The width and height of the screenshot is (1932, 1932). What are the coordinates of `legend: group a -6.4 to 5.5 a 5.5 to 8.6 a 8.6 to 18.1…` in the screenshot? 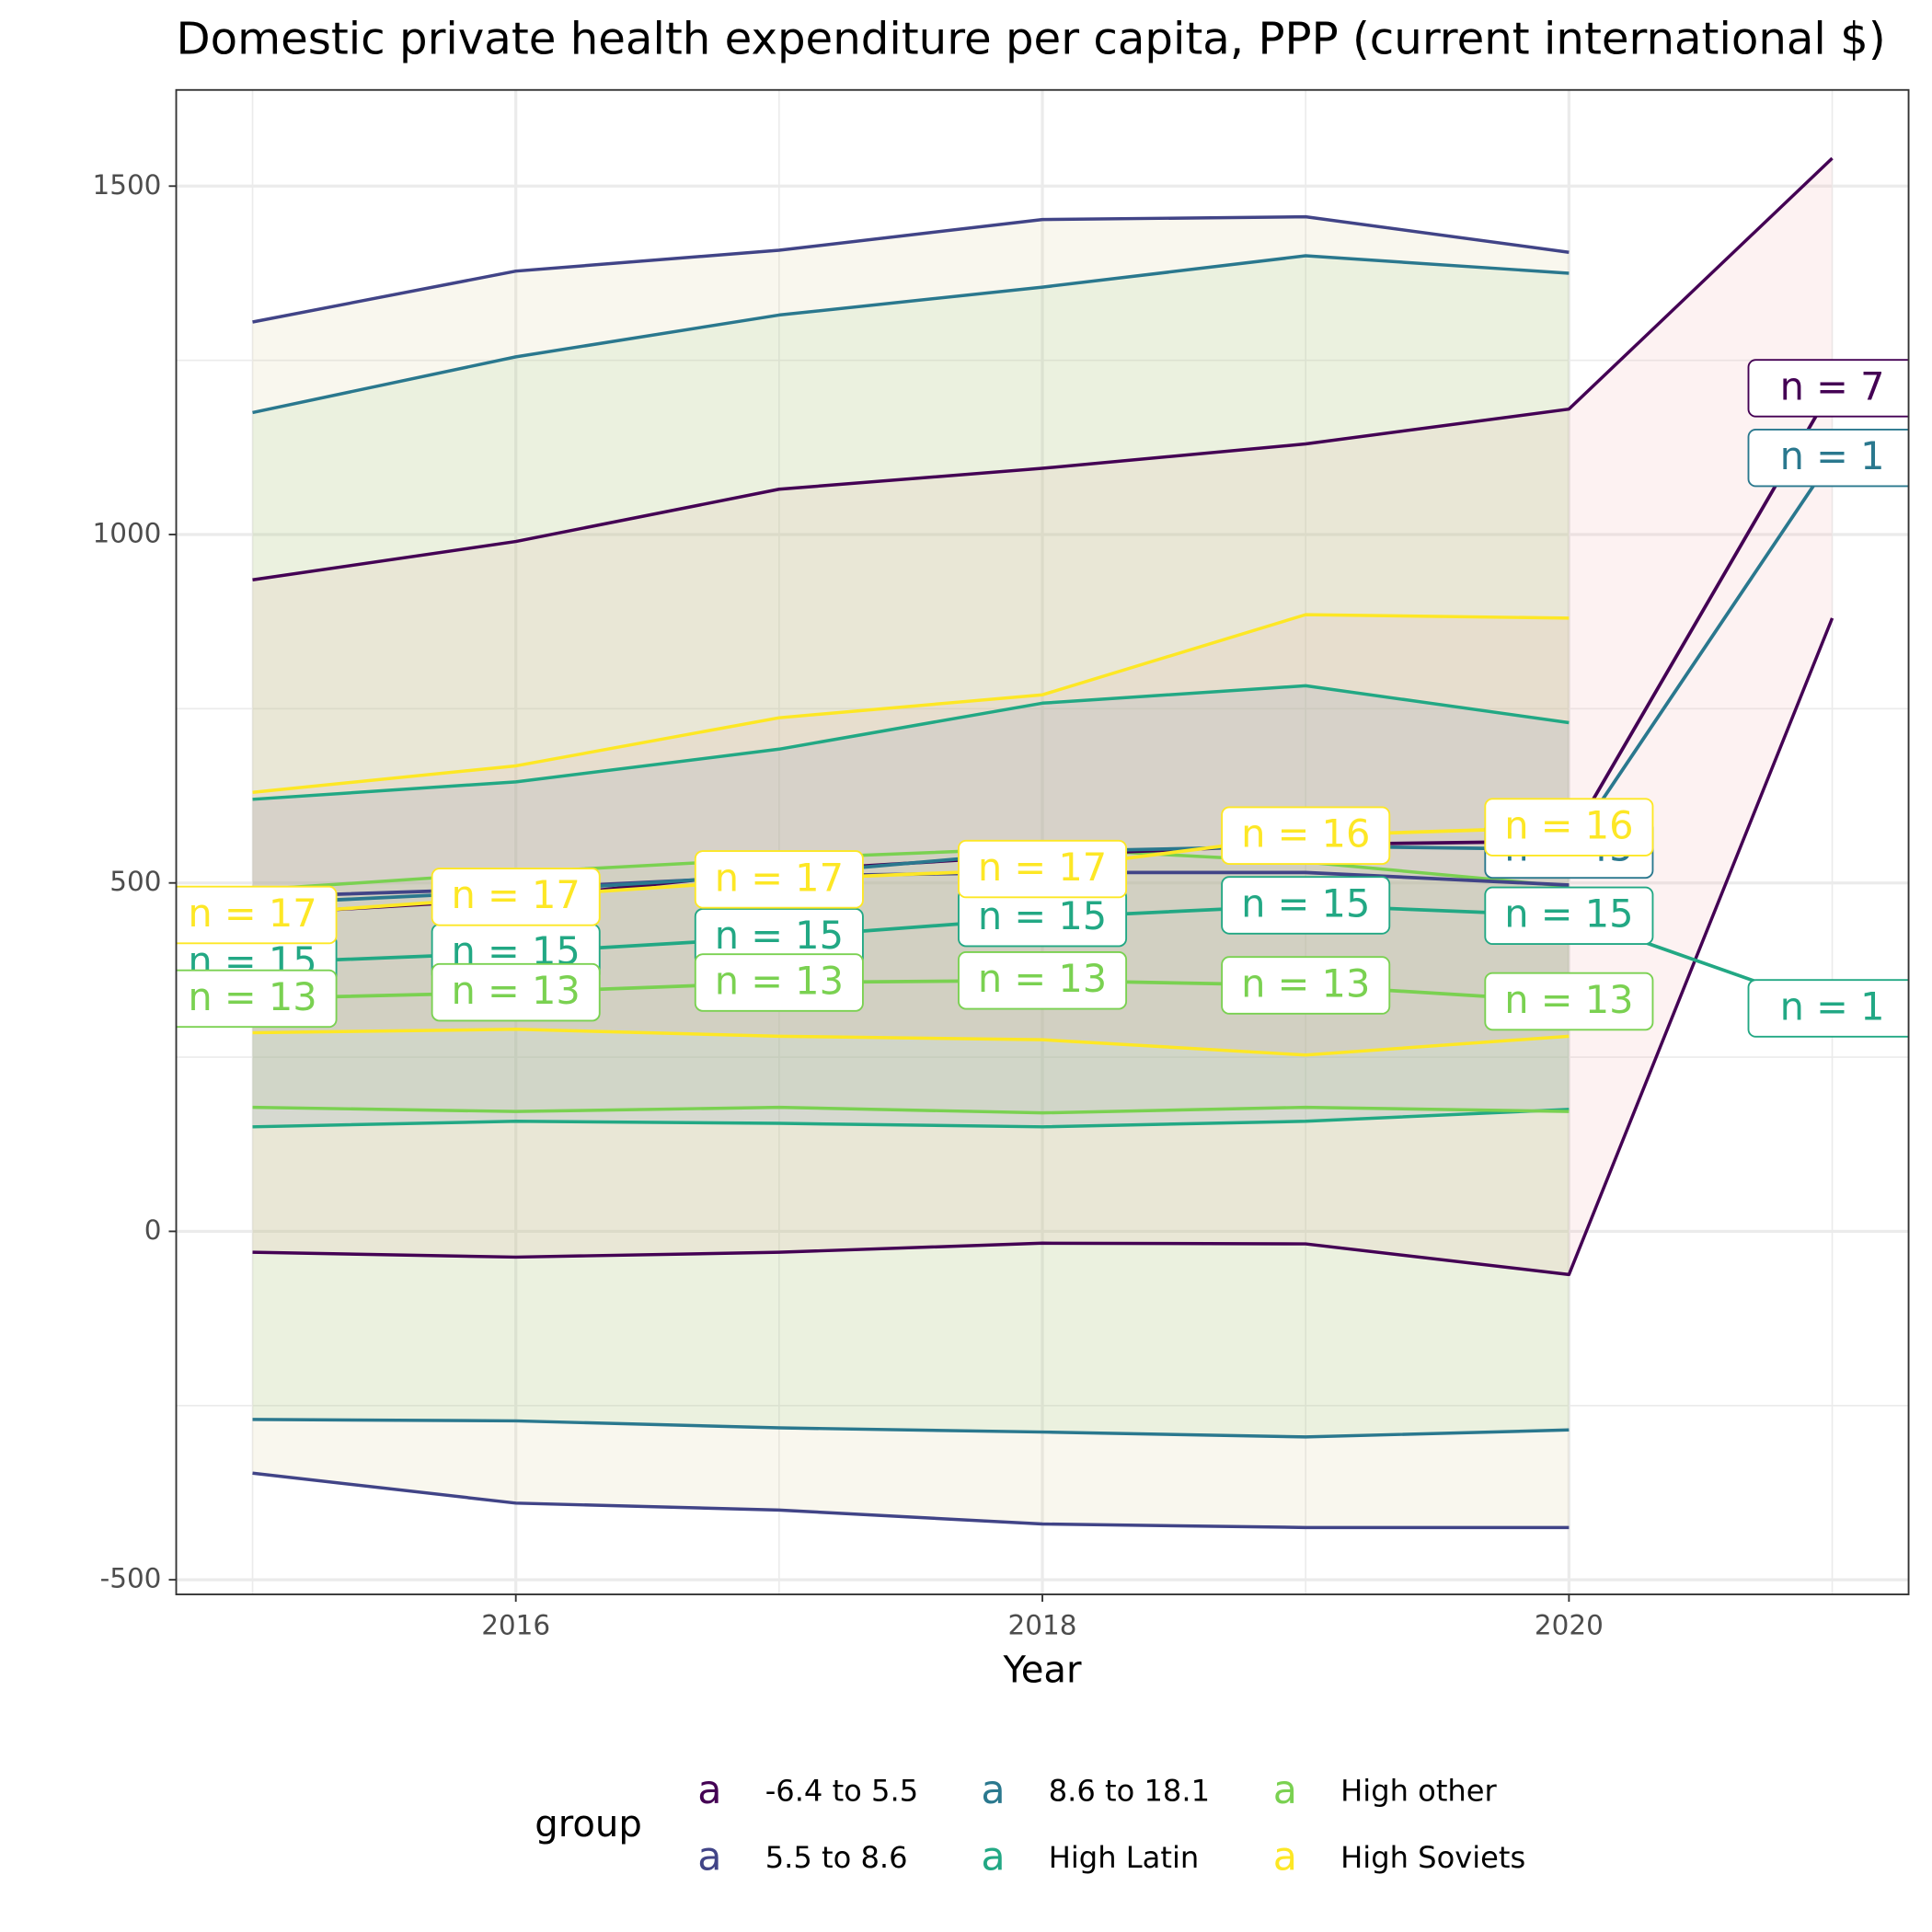 It's located at (1030, 1823).